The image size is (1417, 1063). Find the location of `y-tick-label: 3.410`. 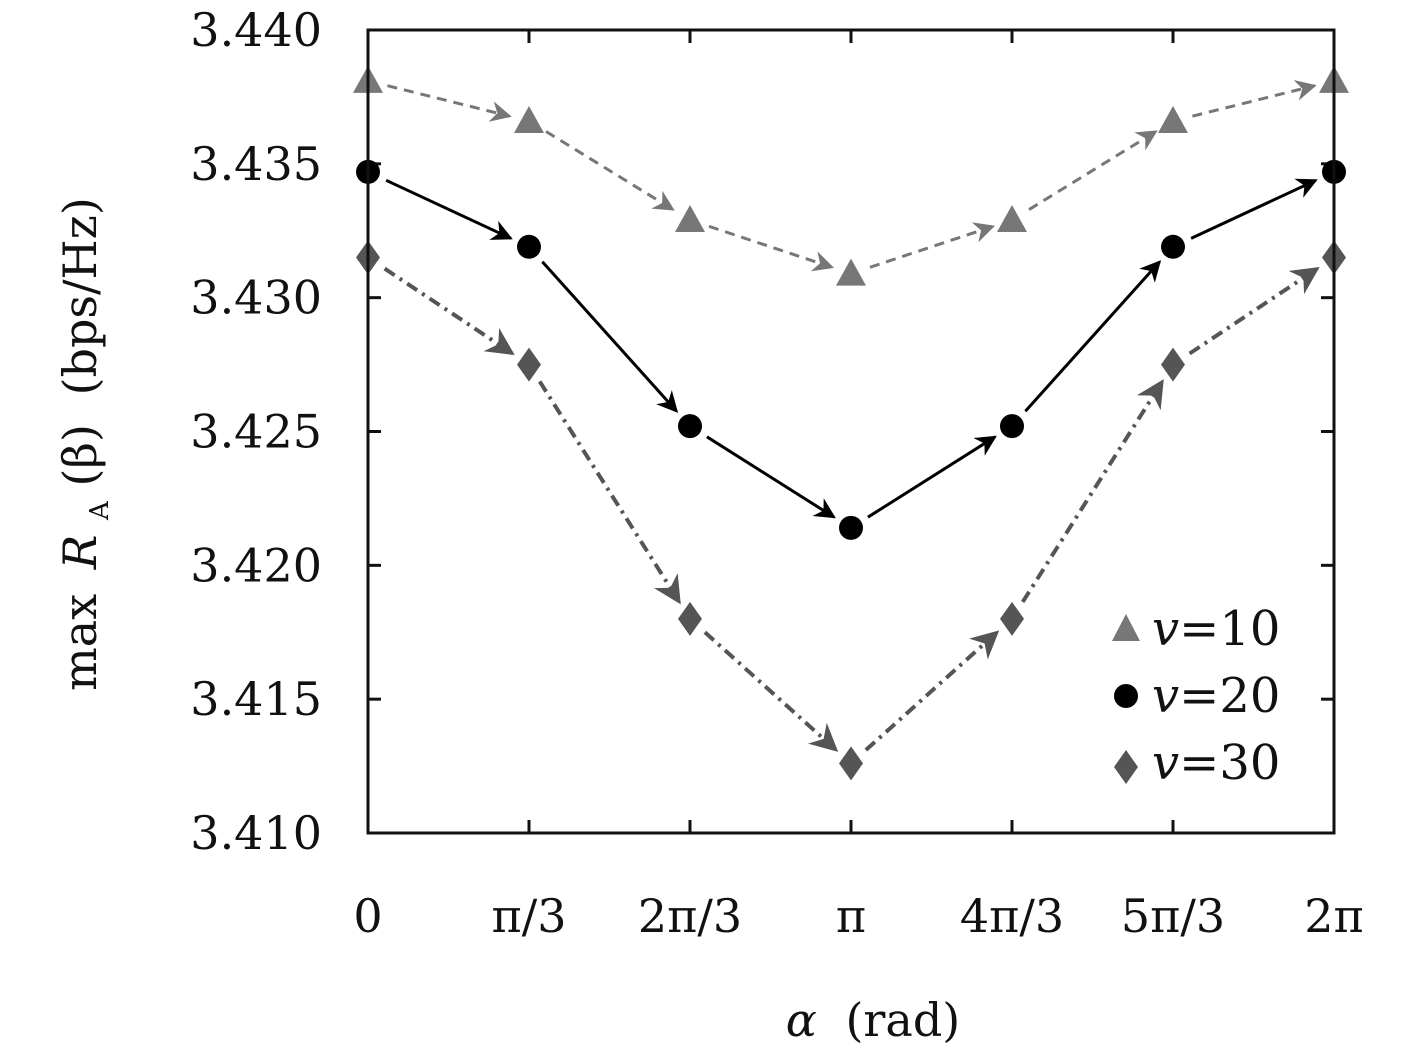

y-tick-label: 3.410 is located at coordinates (256, 833).